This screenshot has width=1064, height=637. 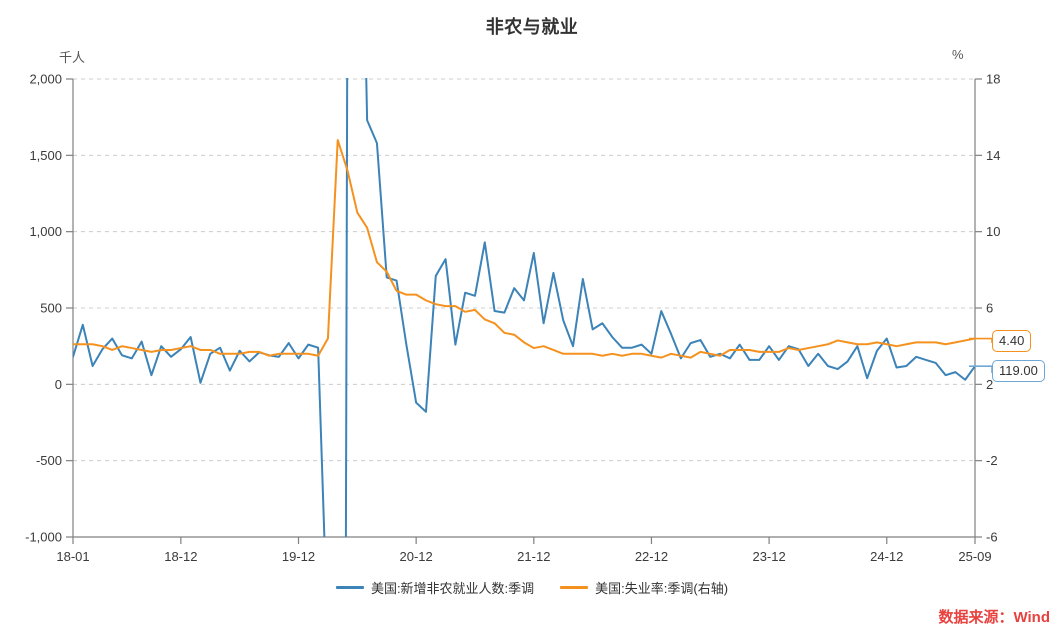 What do you see at coordinates (72, 57) in the screenshot?
I see `left-axis-unit-label: 千人` at bounding box center [72, 57].